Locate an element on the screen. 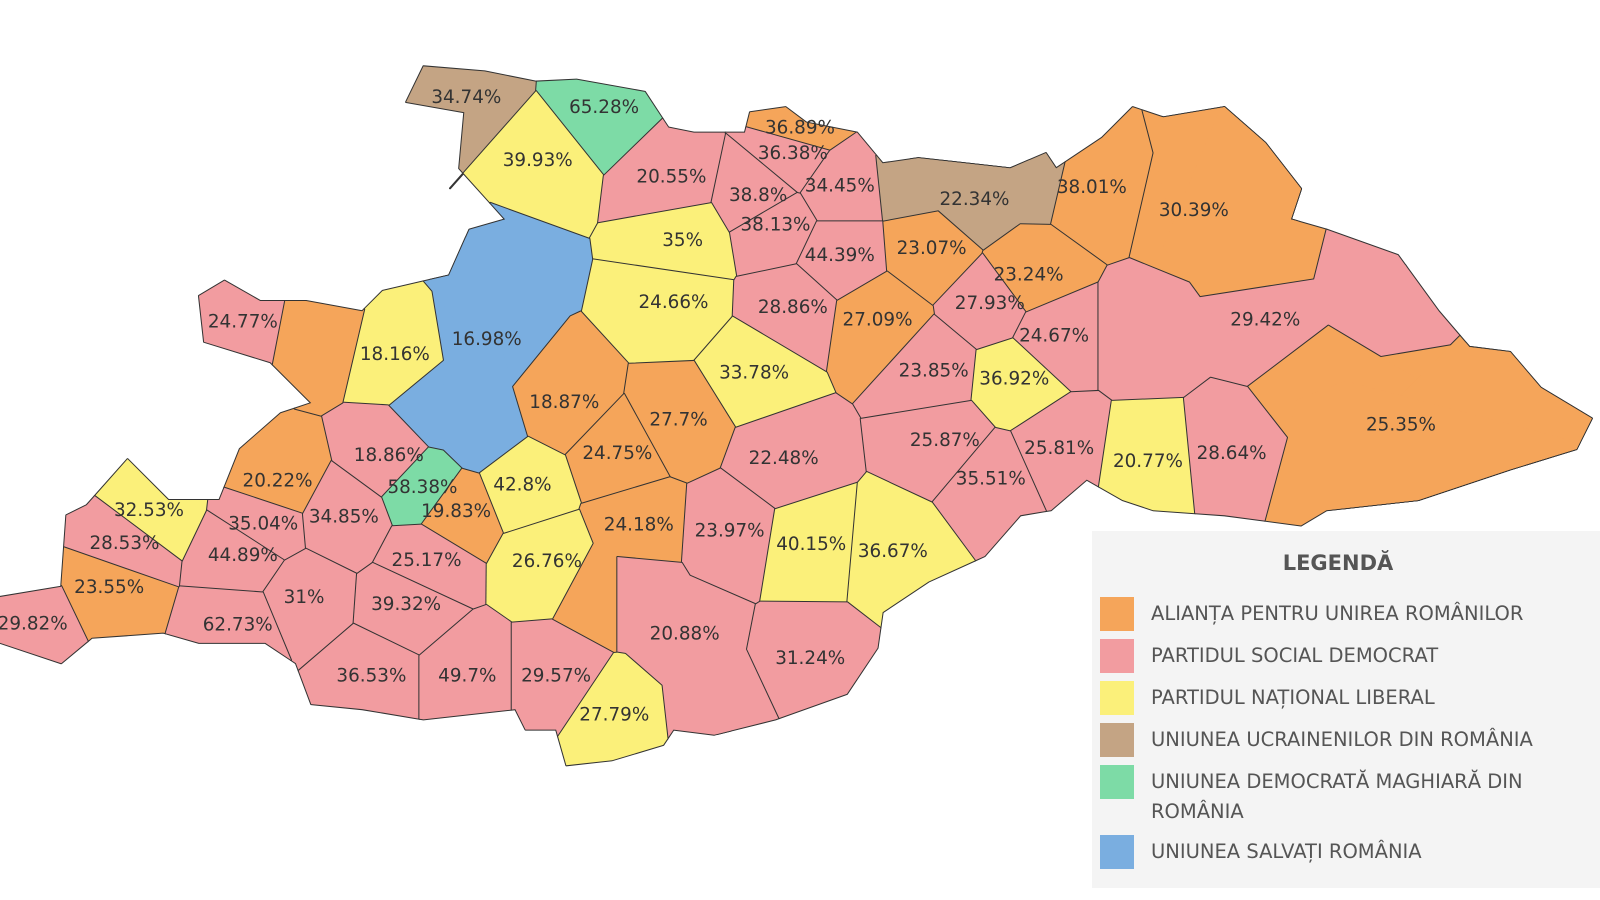  region-label: 28.86% is located at coordinates (793, 307).